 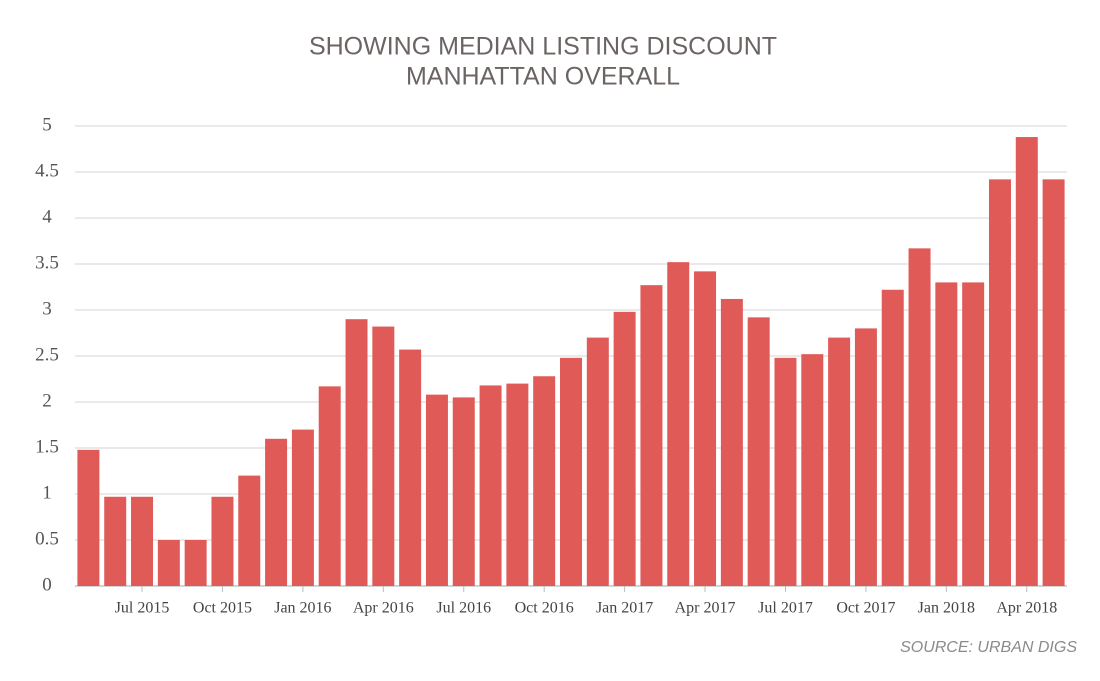 What do you see at coordinates (47, 538) in the screenshot?
I see `y-tick-label: 0.5` at bounding box center [47, 538].